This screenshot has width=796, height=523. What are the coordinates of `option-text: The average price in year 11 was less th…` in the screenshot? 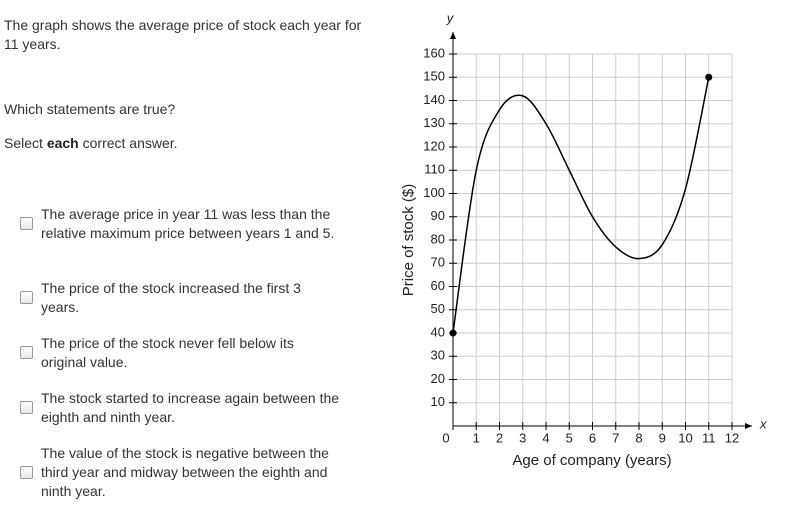 It's located at (188, 223).